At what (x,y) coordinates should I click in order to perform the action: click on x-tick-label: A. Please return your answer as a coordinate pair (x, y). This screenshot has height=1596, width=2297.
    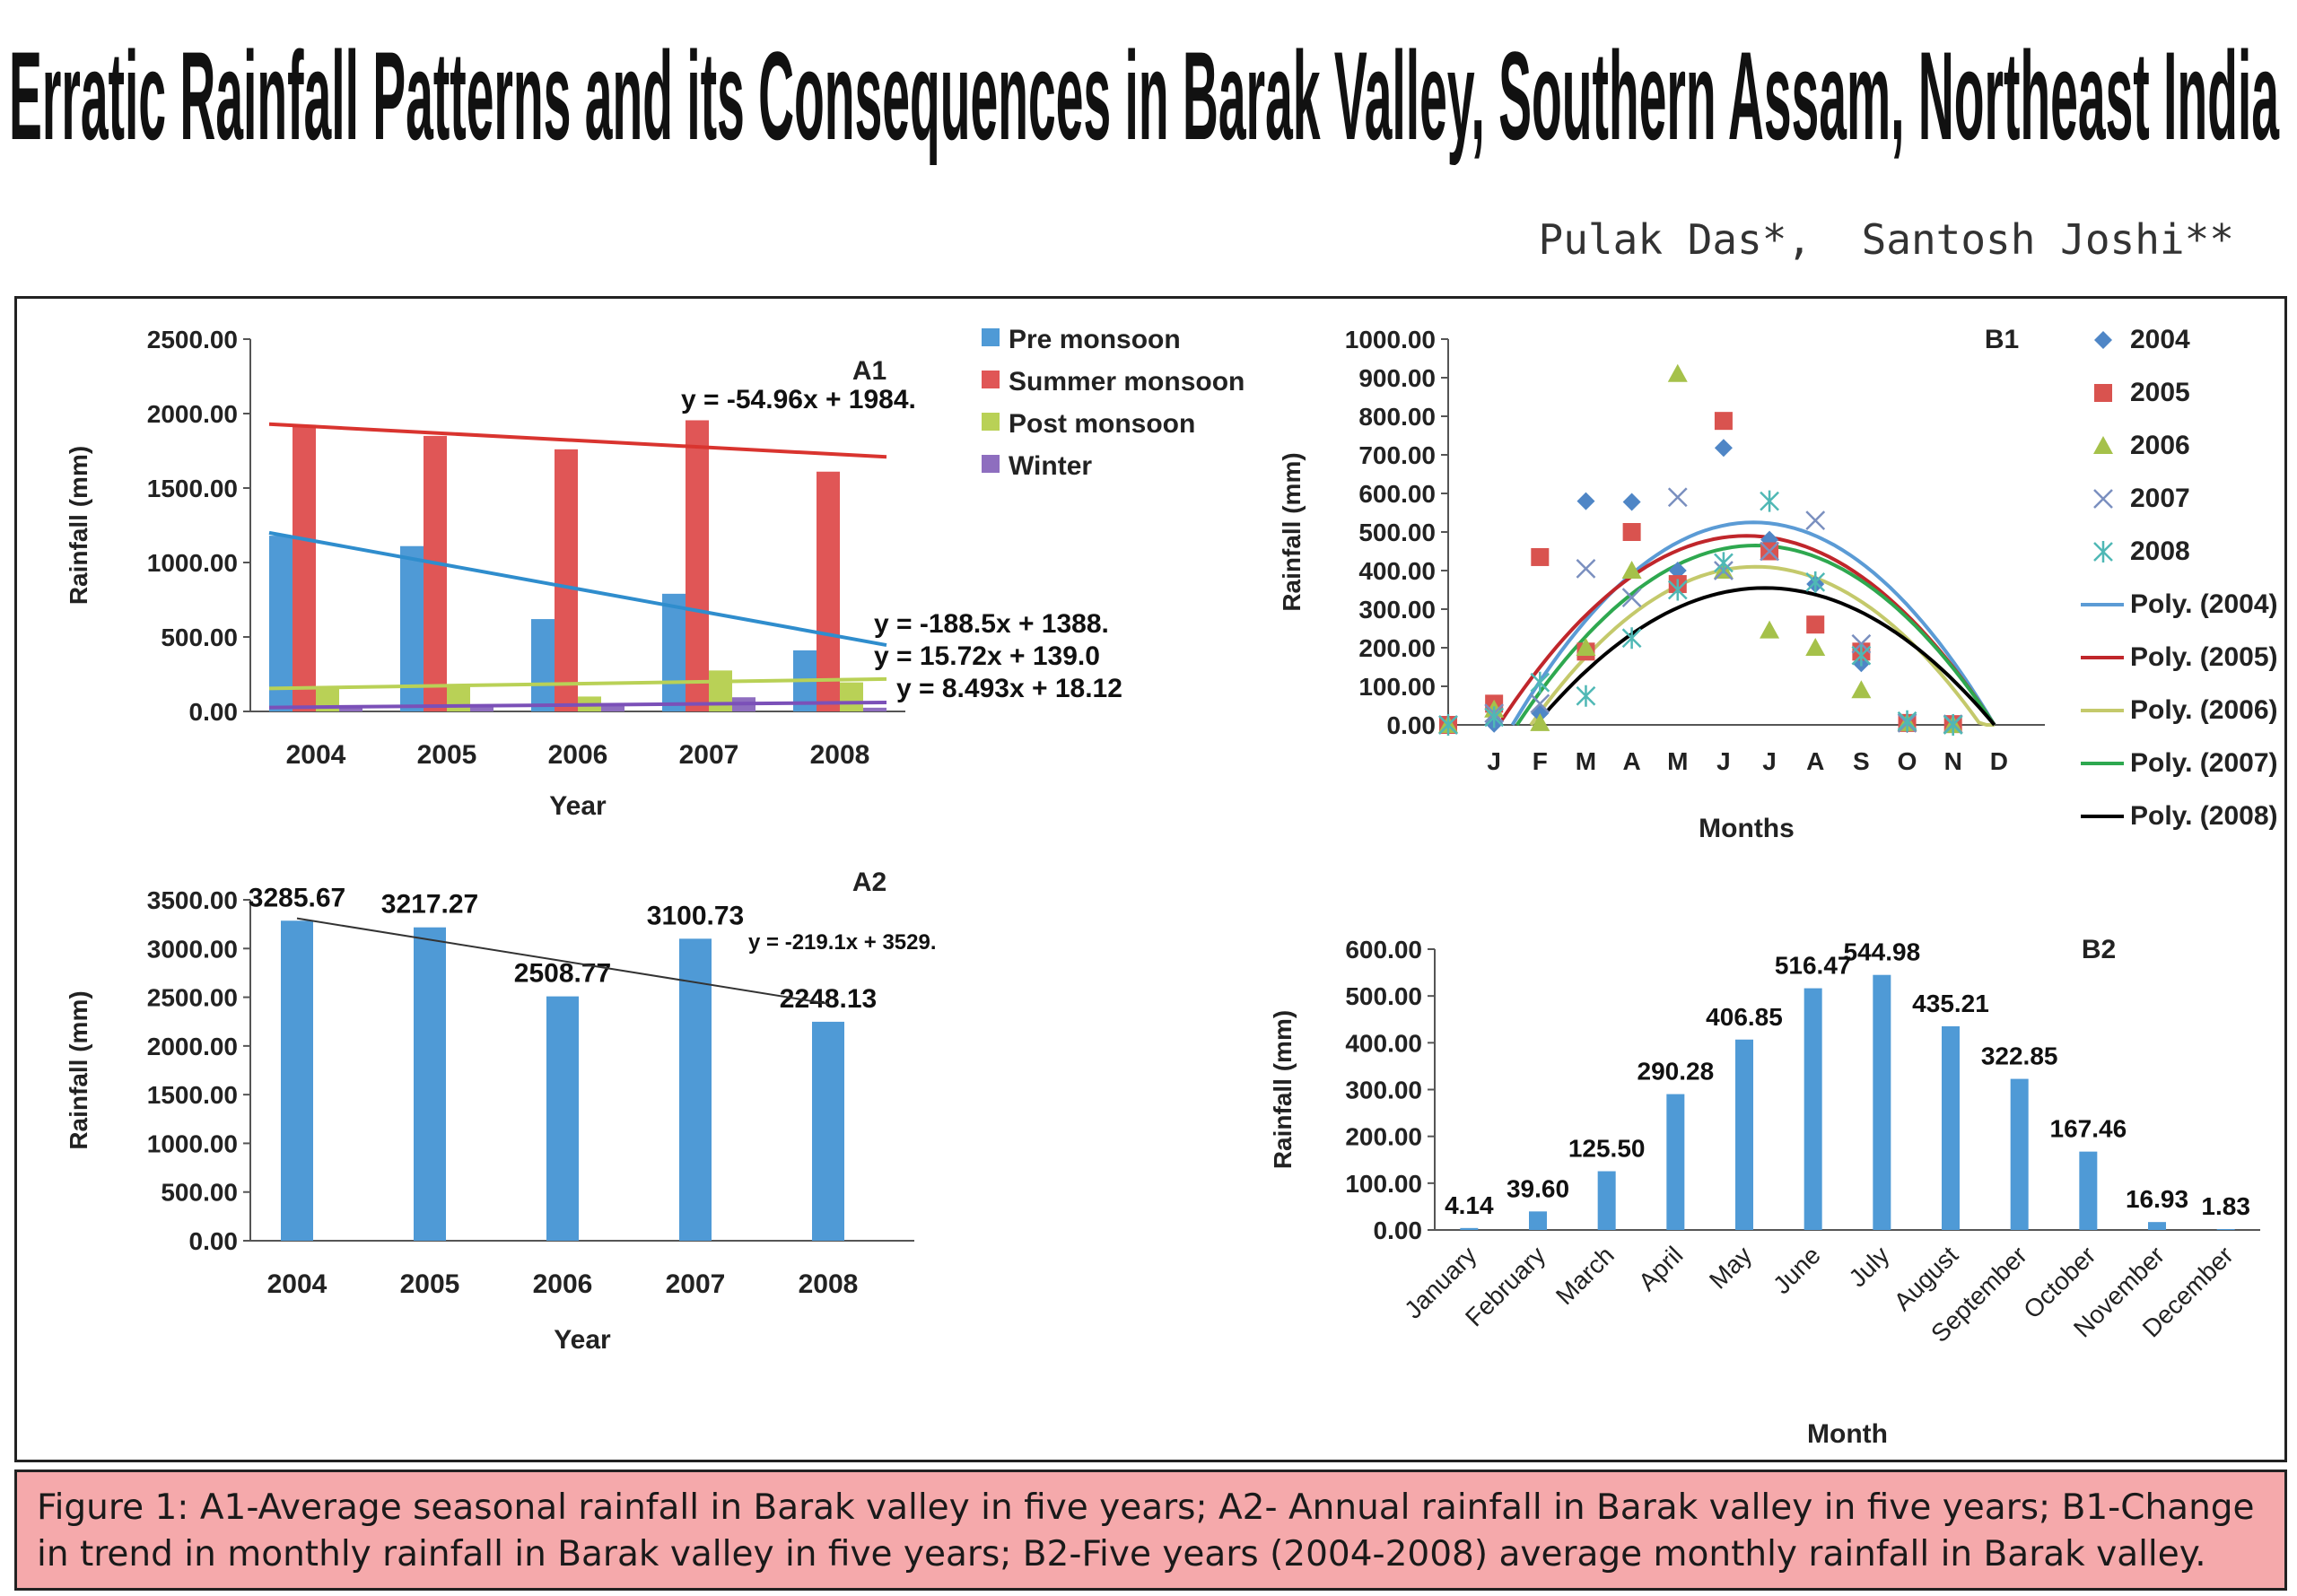
    Looking at the image, I should click on (1815, 761).